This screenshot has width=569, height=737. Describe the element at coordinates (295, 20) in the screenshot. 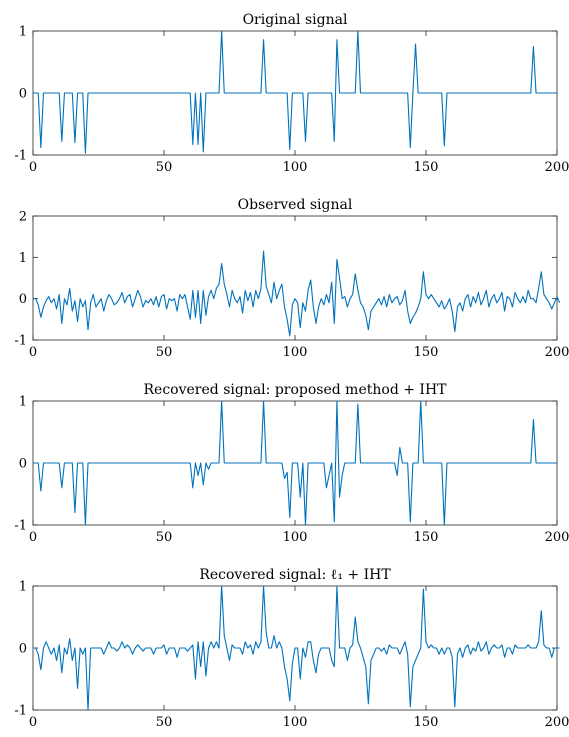

I see `chart-title: Original signal` at that location.